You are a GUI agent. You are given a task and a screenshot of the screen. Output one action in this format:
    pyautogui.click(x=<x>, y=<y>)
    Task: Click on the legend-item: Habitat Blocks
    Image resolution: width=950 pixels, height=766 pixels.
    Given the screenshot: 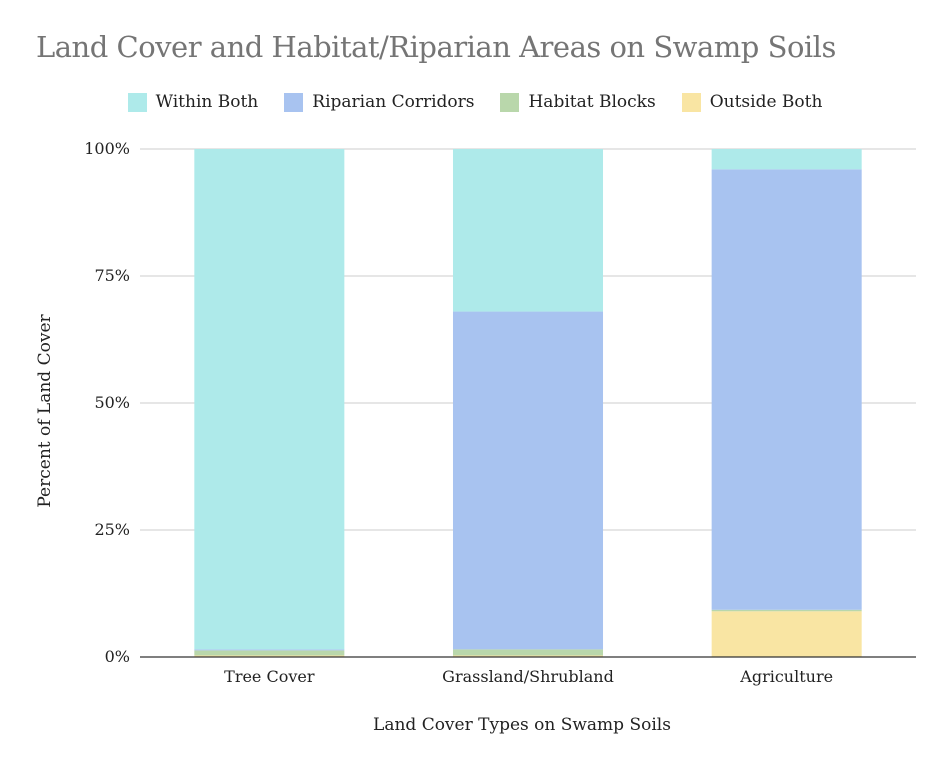 What is the action you would take?
    pyautogui.click(x=578, y=102)
    